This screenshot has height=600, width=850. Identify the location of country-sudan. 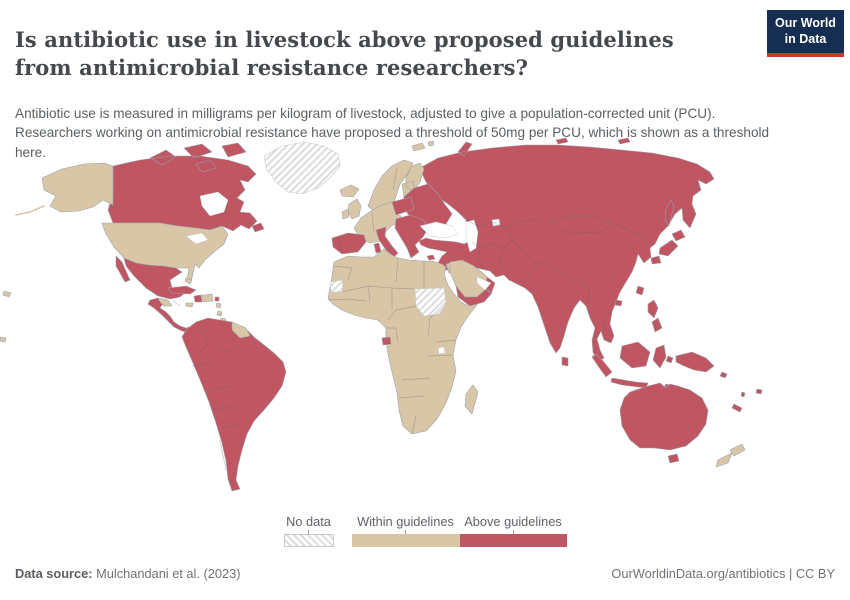
(430, 302).